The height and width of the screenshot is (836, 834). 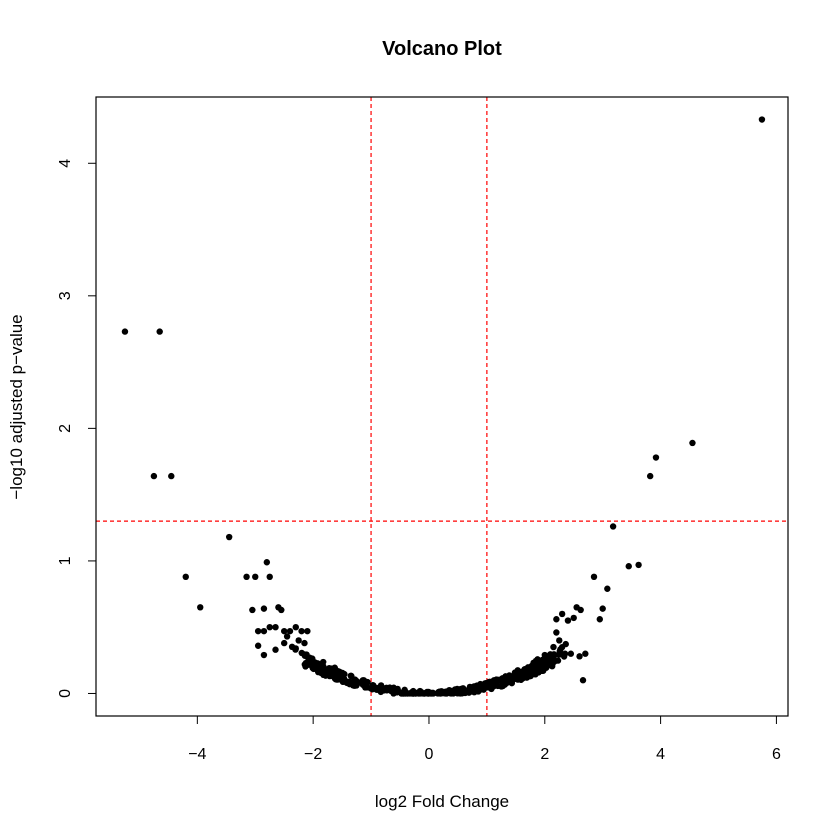 I want to click on y-tick-label: 4, so click(x=65, y=163).